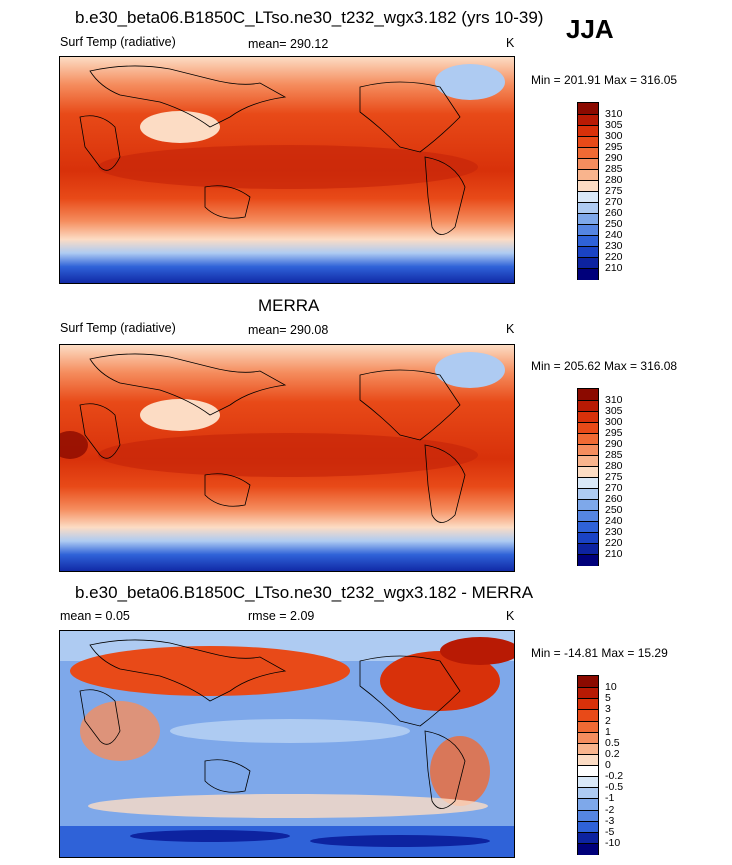  I want to click on colorbar-tick-label: -10, so click(613, 842).